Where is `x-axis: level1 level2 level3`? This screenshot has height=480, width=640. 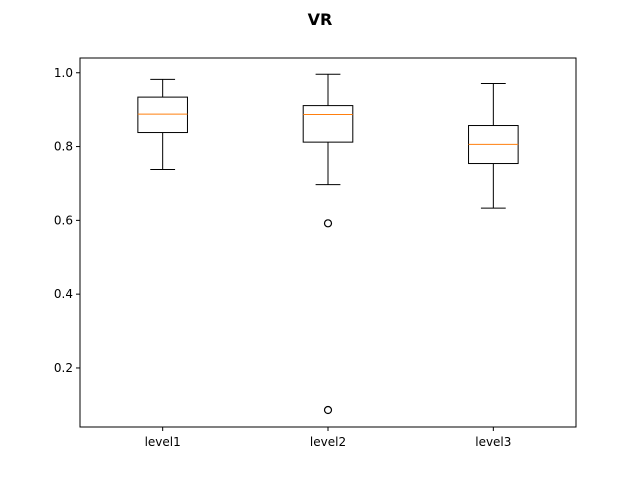
x-axis: level1 level2 level3 is located at coordinates (328, 438).